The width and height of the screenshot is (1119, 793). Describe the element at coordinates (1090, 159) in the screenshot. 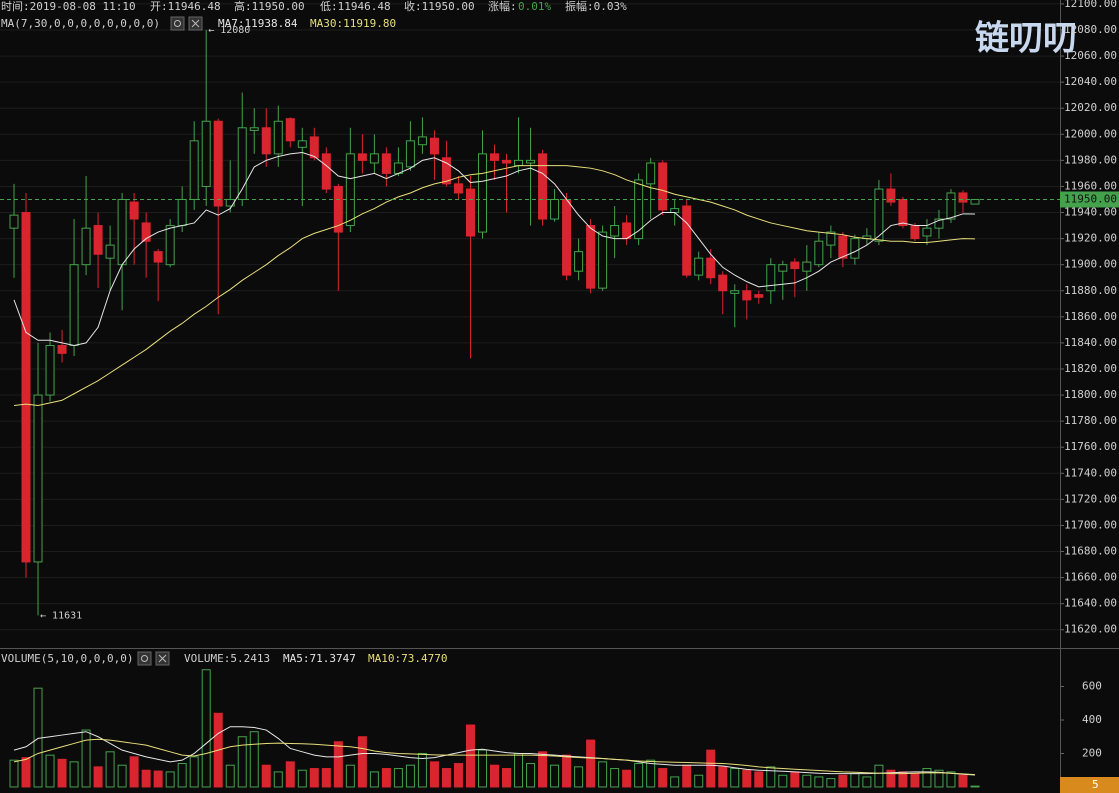

I see `y-tick-label: 11980.00` at that location.